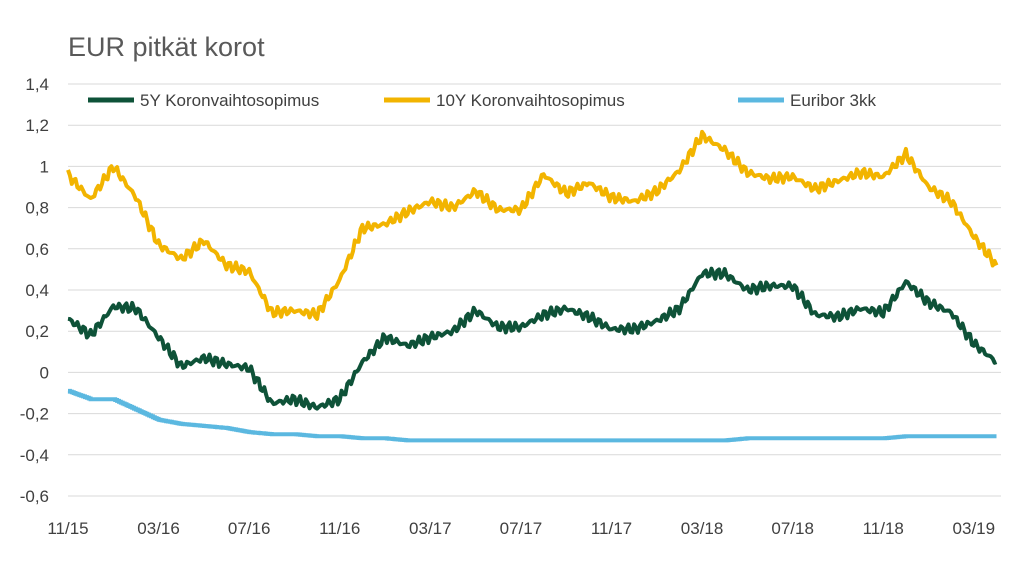 The image size is (1024, 579). What do you see at coordinates (249, 528) in the screenshot?
I see `x-tick-label: 07/16` at bounding box center [249, 528].